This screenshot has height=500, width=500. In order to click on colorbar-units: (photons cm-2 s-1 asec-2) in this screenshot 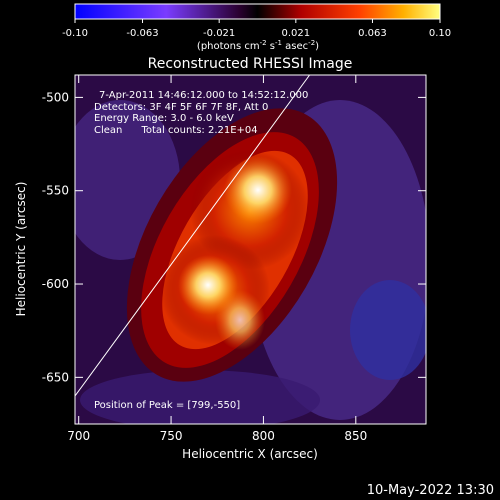, I will do `click(258, 45)`.